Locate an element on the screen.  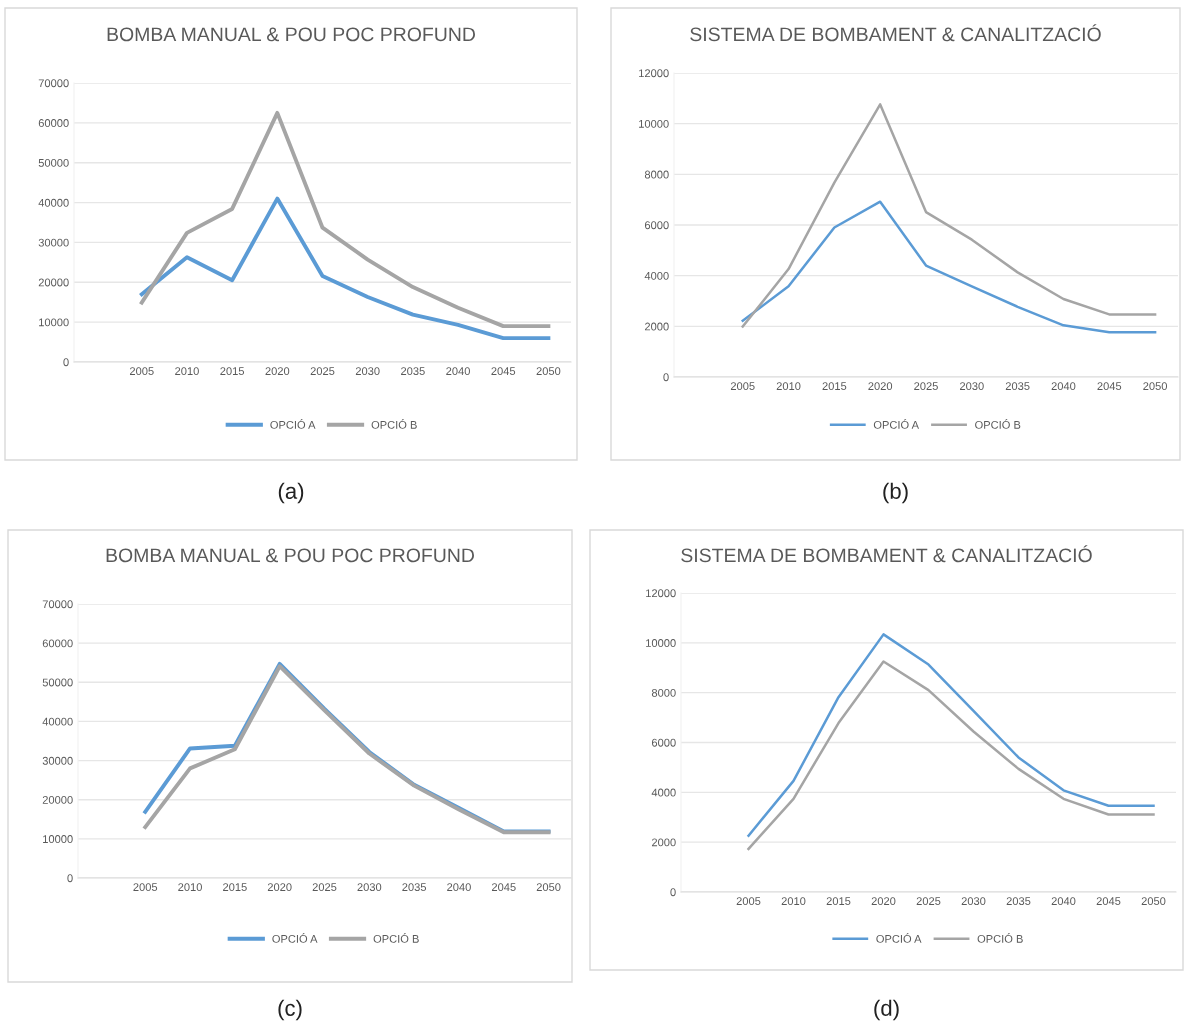
text: (a) is located at coordinates (291, 493).